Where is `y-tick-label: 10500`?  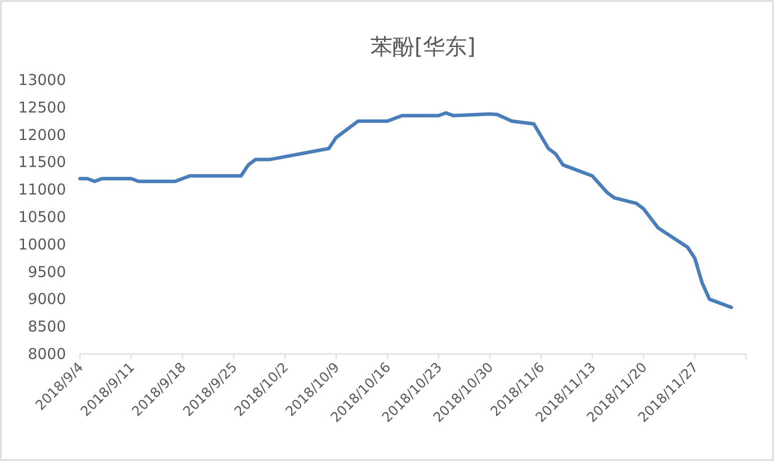
y-tick-label: 10500 is located at coordinates (42, 217).